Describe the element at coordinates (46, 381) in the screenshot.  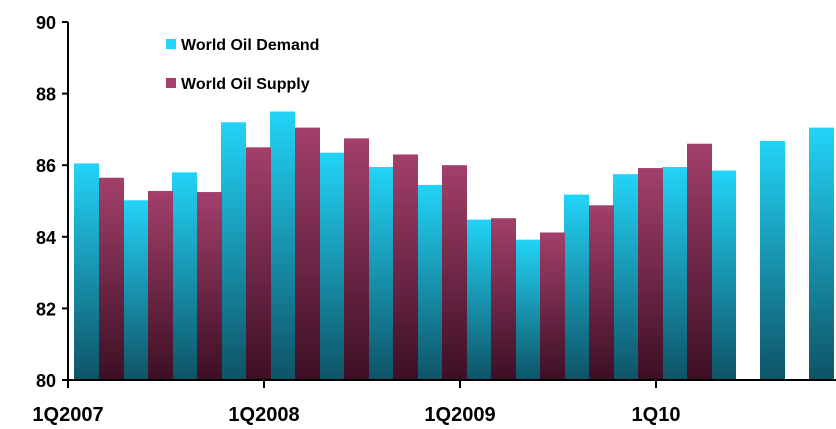
I see `y-tick-label-80: 80` at that location.